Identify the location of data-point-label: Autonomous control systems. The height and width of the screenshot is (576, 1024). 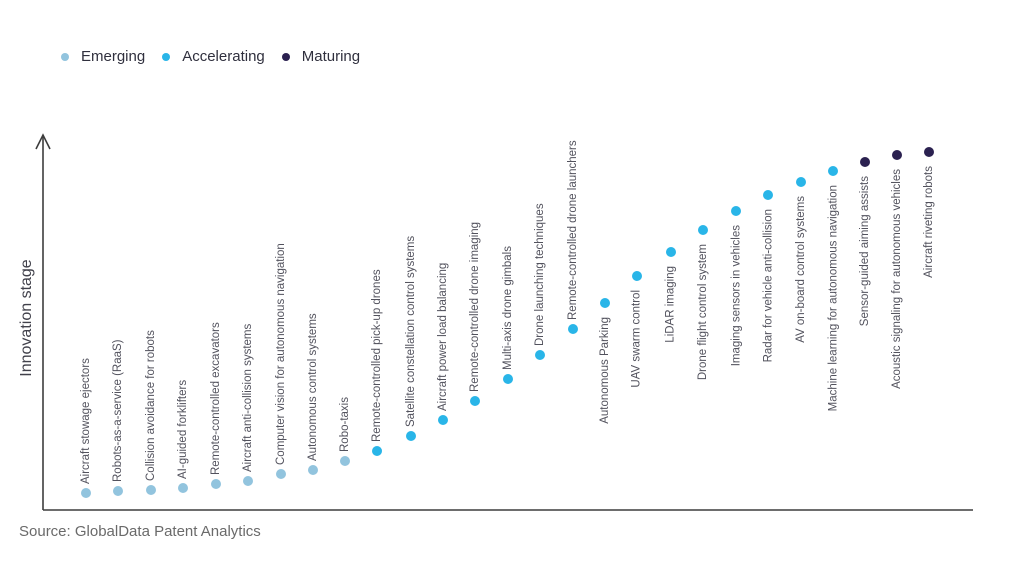
(313, 387).